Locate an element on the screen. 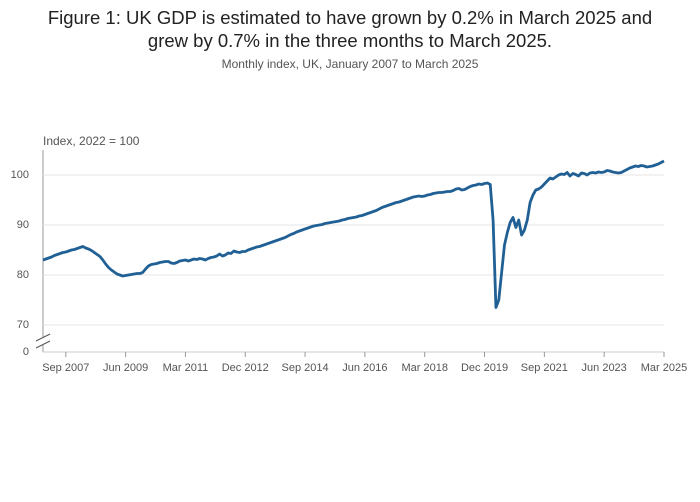 The height and width of the screenshot is (502, 700). y-tick-label: 100 is located at coordinates (20, 175).